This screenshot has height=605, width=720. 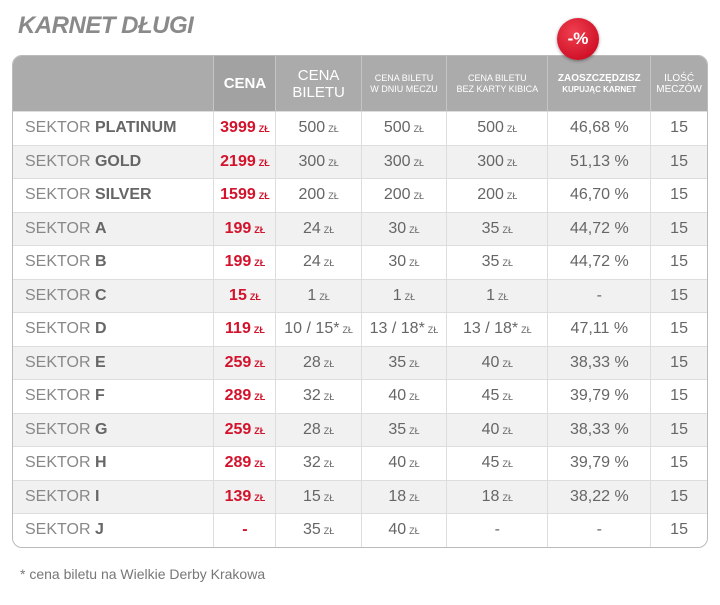 What do you see at coordinates (114, 397) in the screenshot?
I see `sector-cell: SEKTOR F` at bounding box center [114, 397].